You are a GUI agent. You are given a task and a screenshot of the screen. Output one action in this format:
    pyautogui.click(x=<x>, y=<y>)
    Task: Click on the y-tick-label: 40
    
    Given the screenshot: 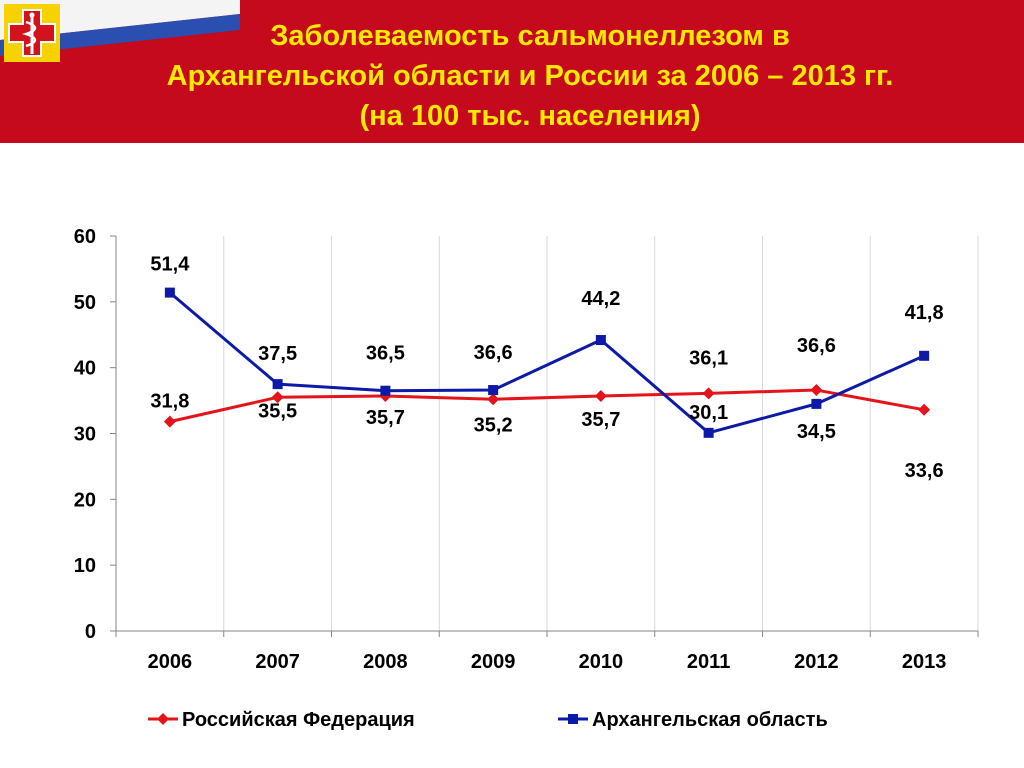 What is the action you would take?
    pyautogui.click(x=85, y=369)
    